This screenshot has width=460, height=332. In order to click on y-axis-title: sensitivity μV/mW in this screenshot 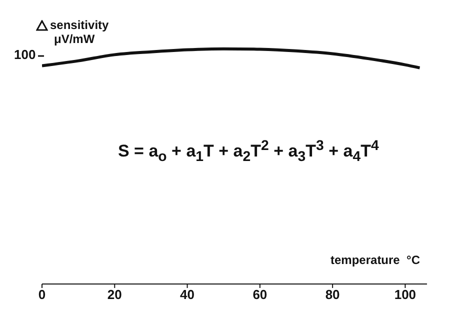, I will do `click(79, 32)`.